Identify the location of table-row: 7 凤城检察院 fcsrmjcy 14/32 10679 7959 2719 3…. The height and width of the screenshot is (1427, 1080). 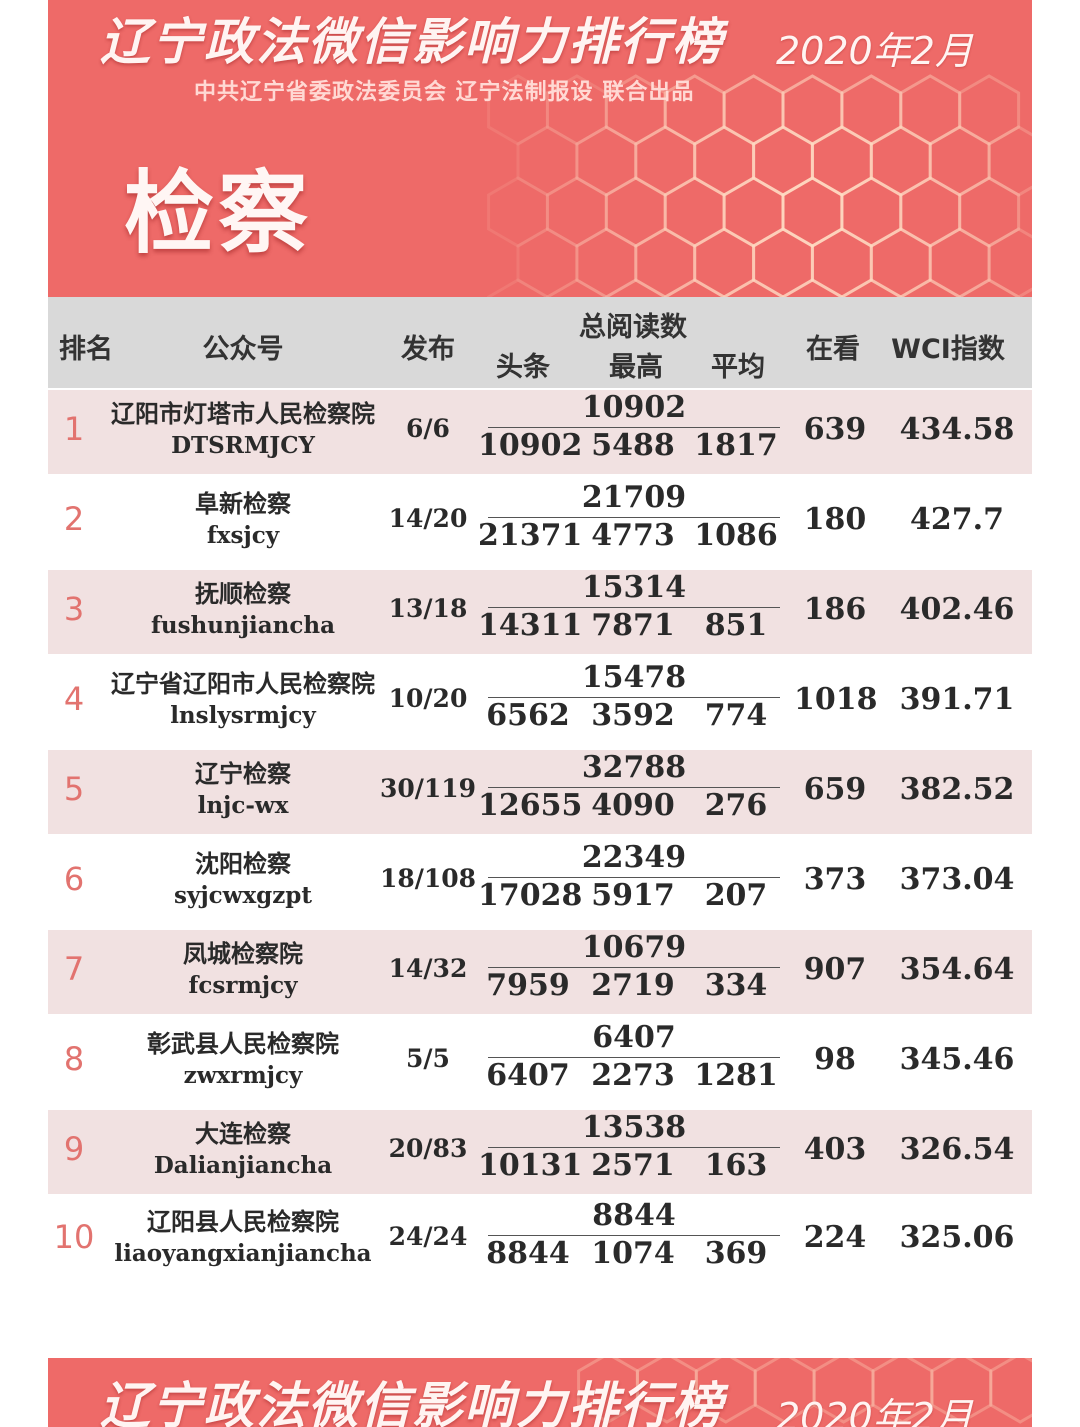
(540, 972).